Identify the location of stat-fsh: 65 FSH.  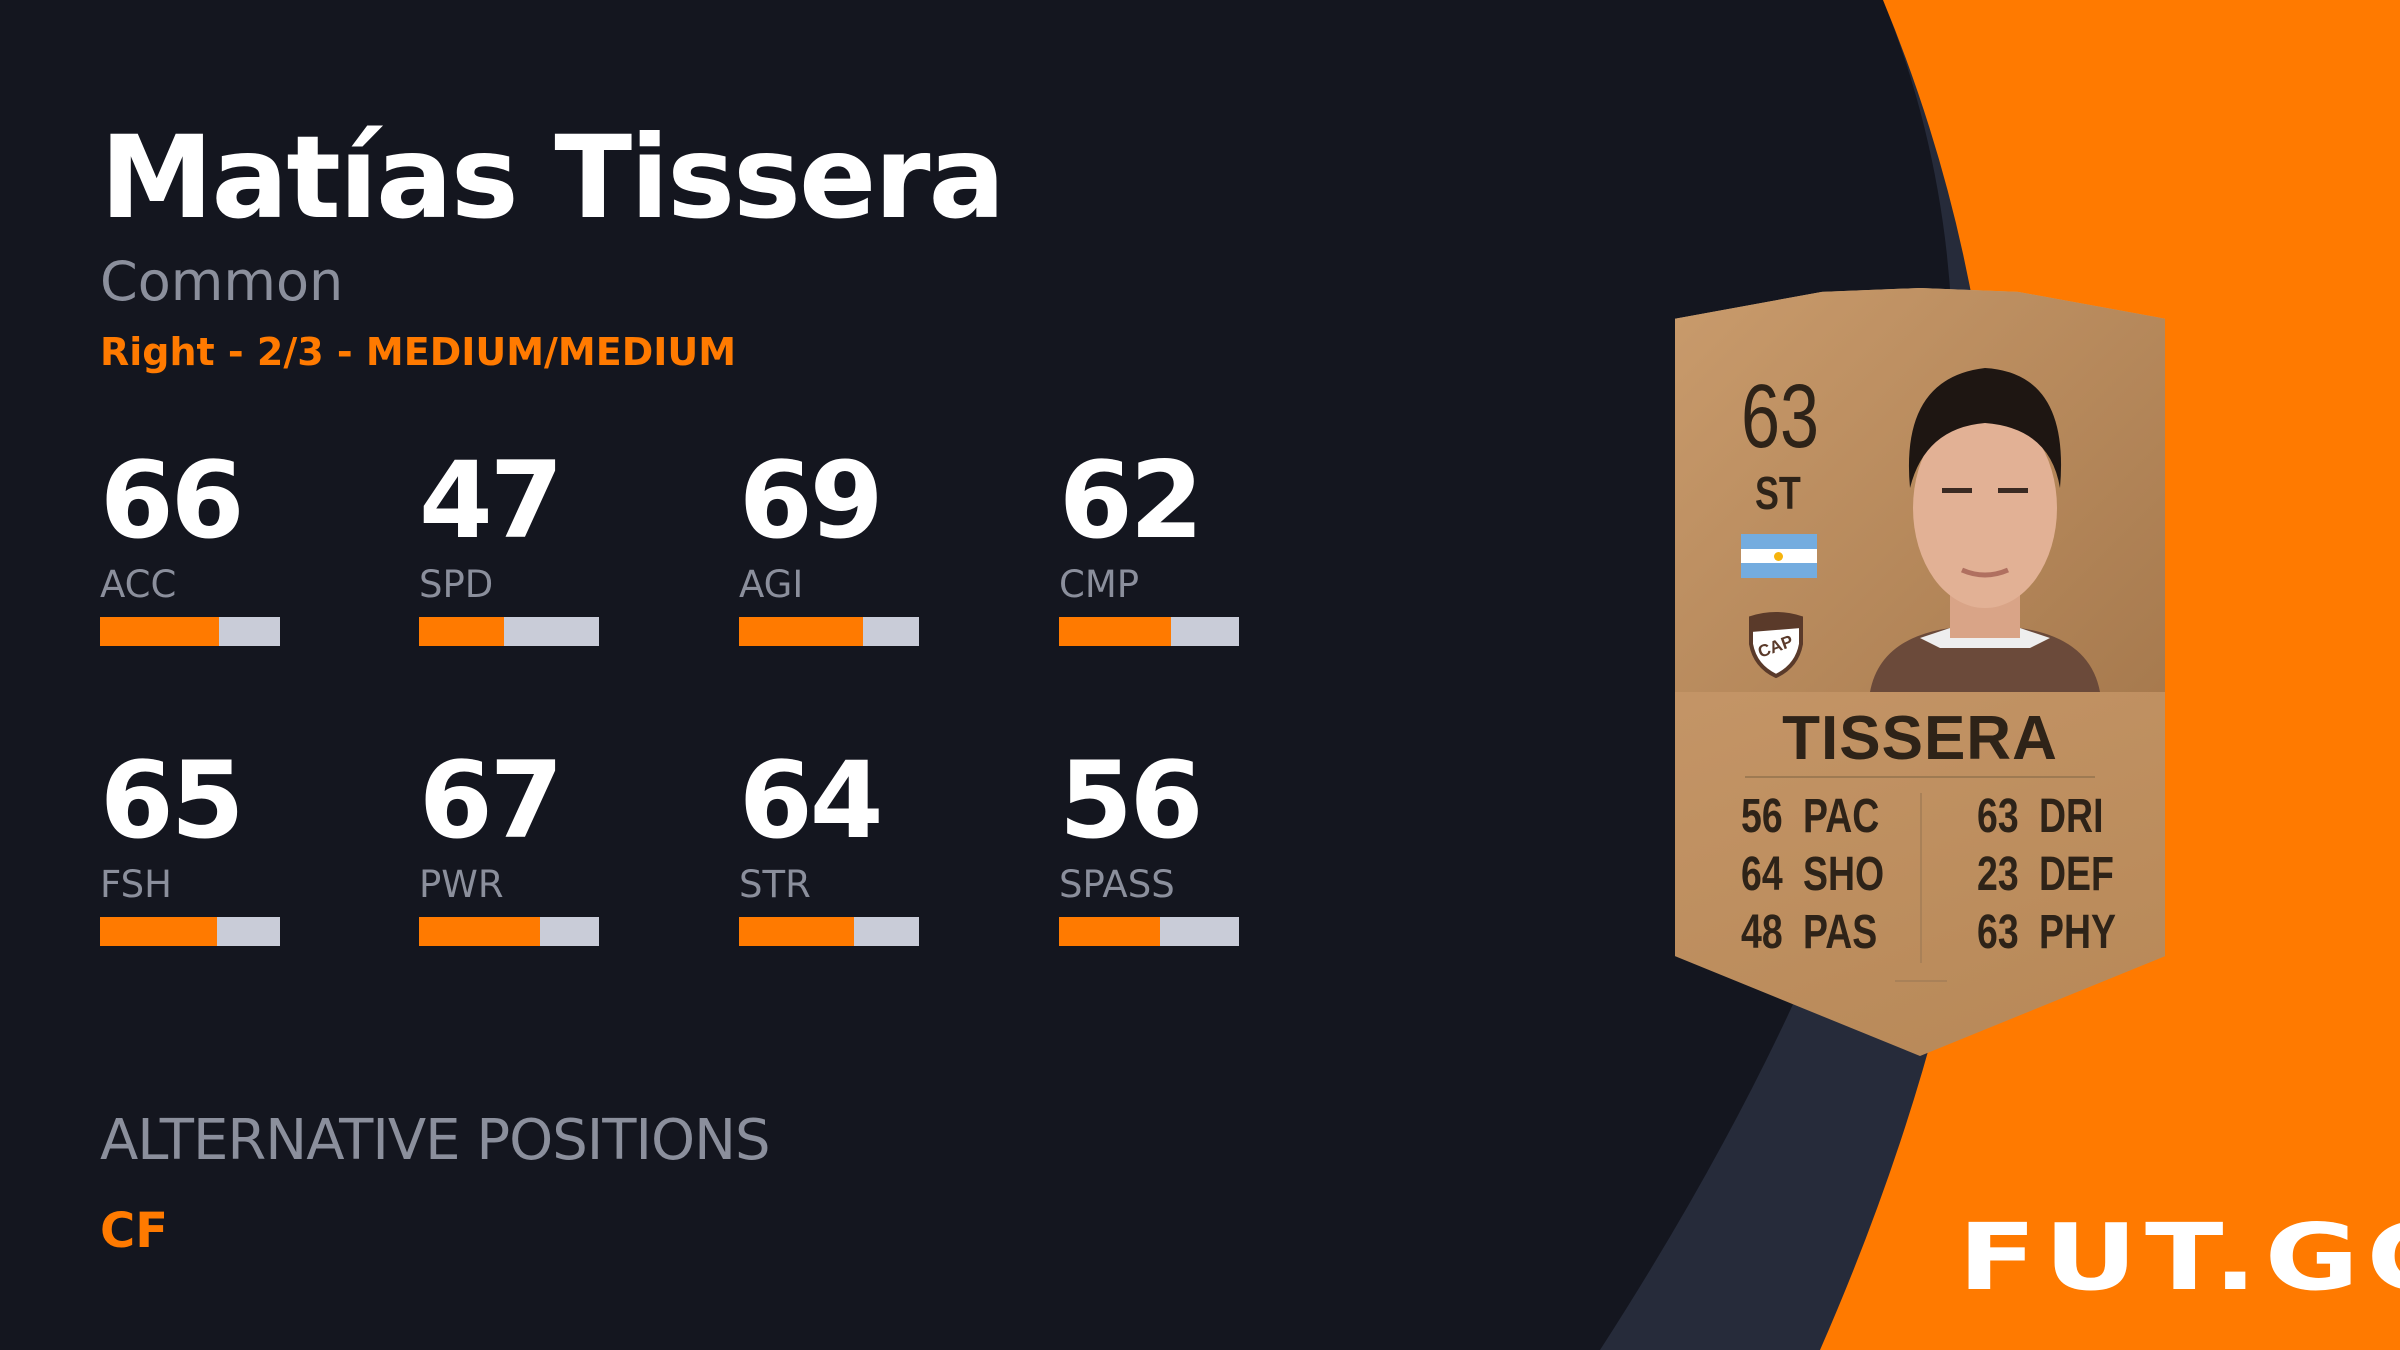
(190, 847).